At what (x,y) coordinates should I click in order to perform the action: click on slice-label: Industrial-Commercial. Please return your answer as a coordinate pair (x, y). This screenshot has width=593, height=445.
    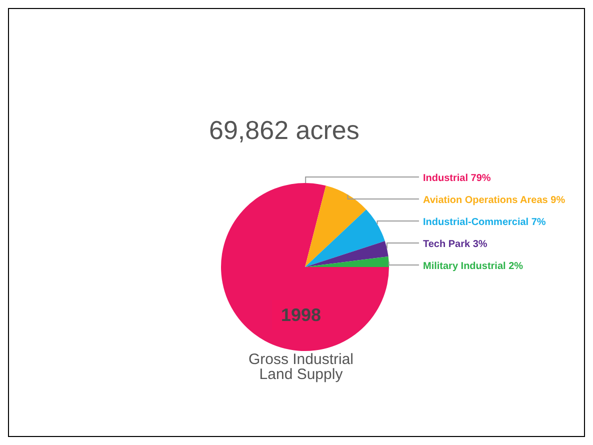
    Looking at the image, I should click on (476, 222).